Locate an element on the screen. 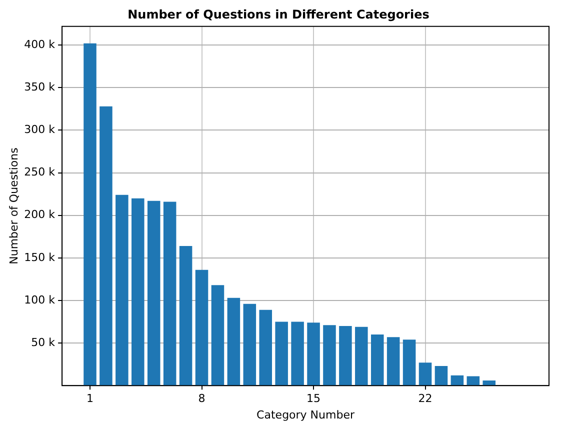  y-tick-label: 200 k is located at coordinates (40, 215).